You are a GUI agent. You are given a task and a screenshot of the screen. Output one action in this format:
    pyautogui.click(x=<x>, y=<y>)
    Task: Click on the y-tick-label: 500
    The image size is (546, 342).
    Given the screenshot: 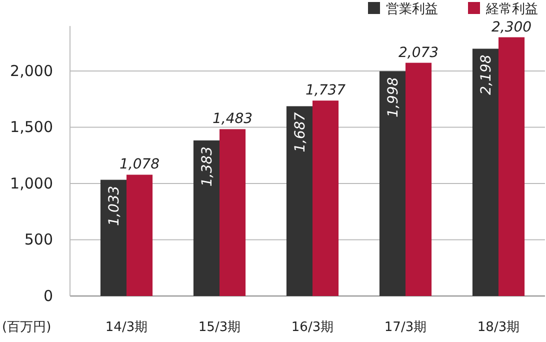 What is the action you would take?
    pyautogui.click(x=38, y=239)
    